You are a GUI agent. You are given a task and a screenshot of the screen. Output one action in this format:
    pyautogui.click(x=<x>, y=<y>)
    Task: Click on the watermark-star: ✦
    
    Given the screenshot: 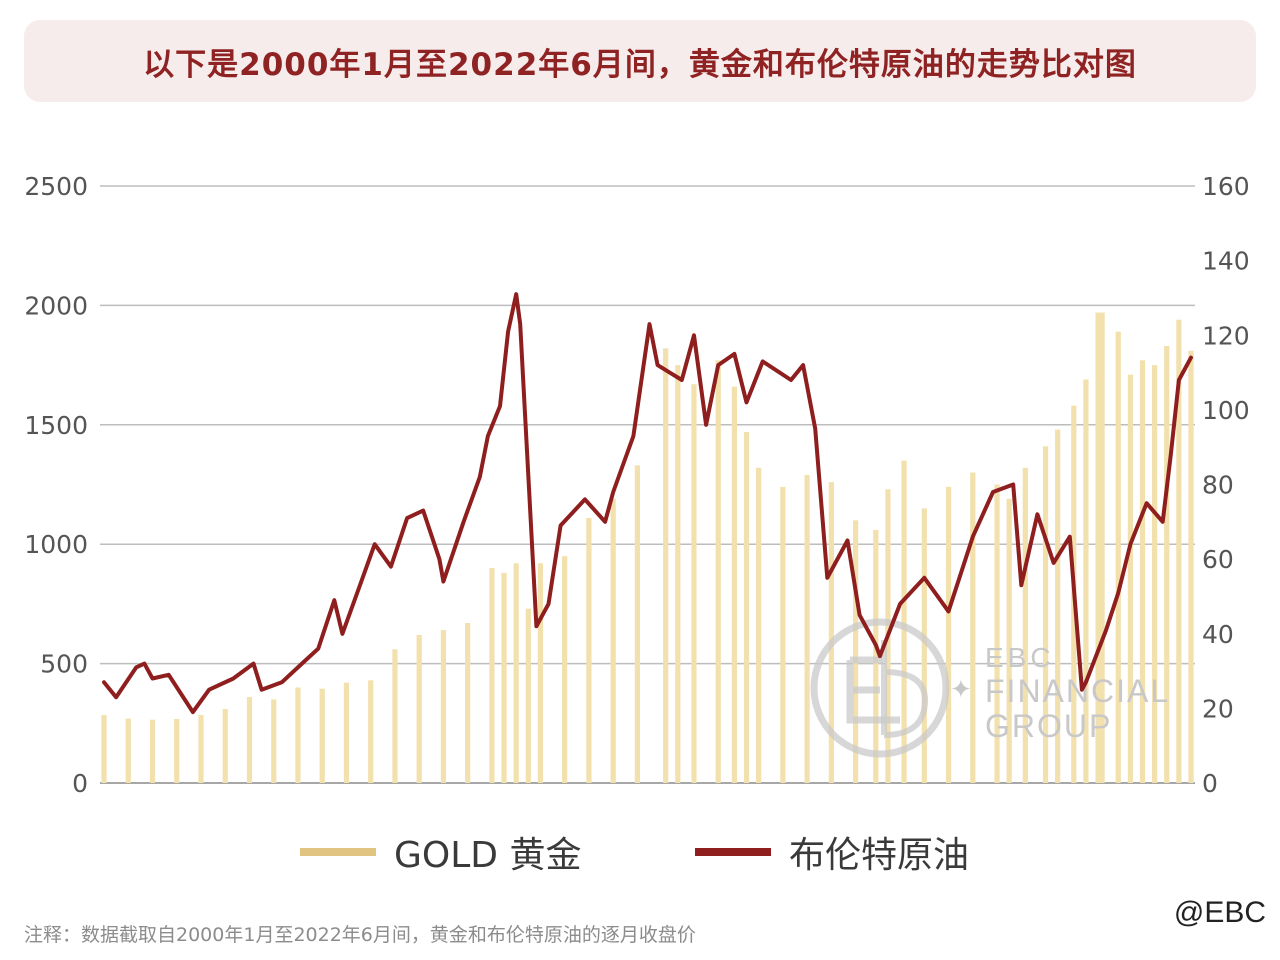 What is the action you would take?
    pyautogui.click(x=961, y=689)
    